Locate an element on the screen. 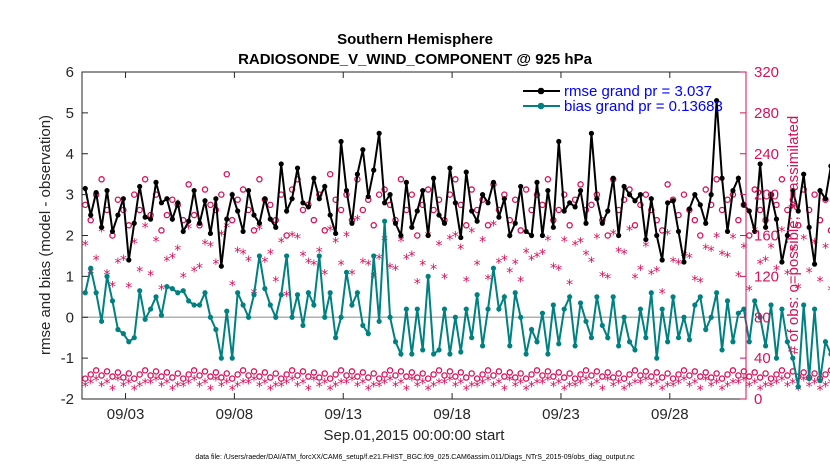 This screenshot has width=830, height=470. right-axis-label: # of obs: o=possible; ∗=assimilated is located at coordinates (793, 235).